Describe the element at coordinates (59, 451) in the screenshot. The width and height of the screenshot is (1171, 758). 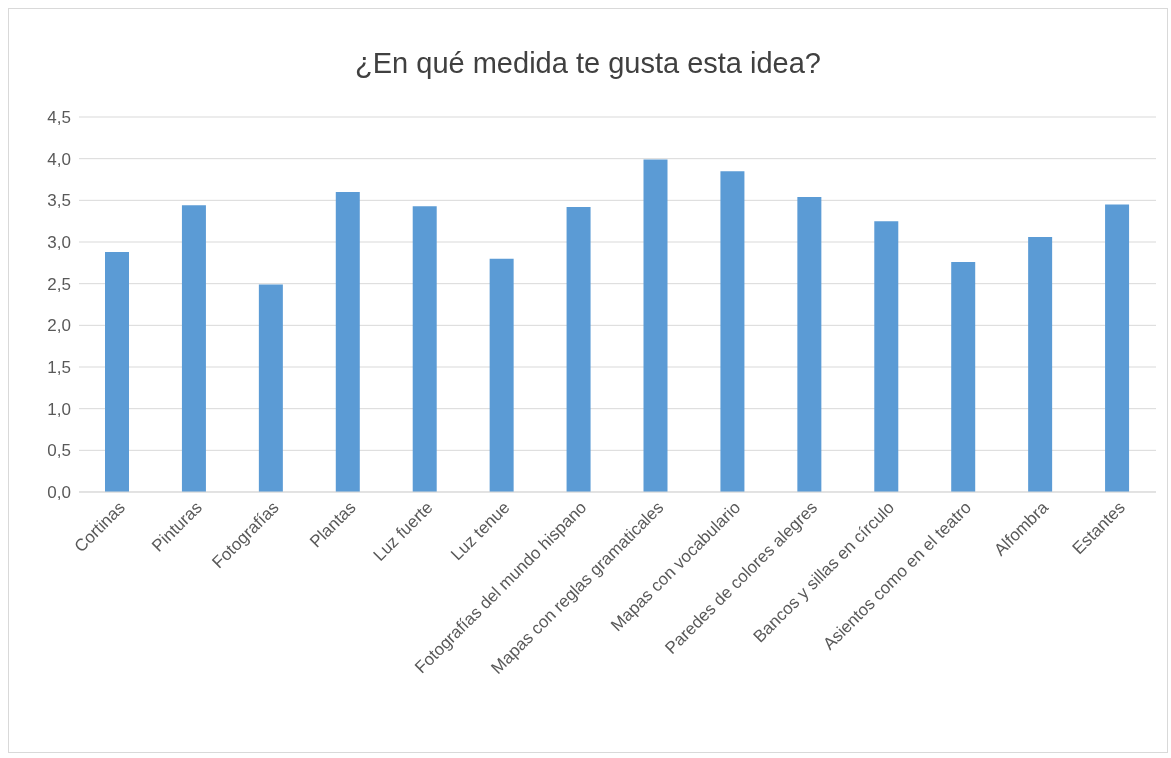
I see `y-tick-label: 0,5` at that location.